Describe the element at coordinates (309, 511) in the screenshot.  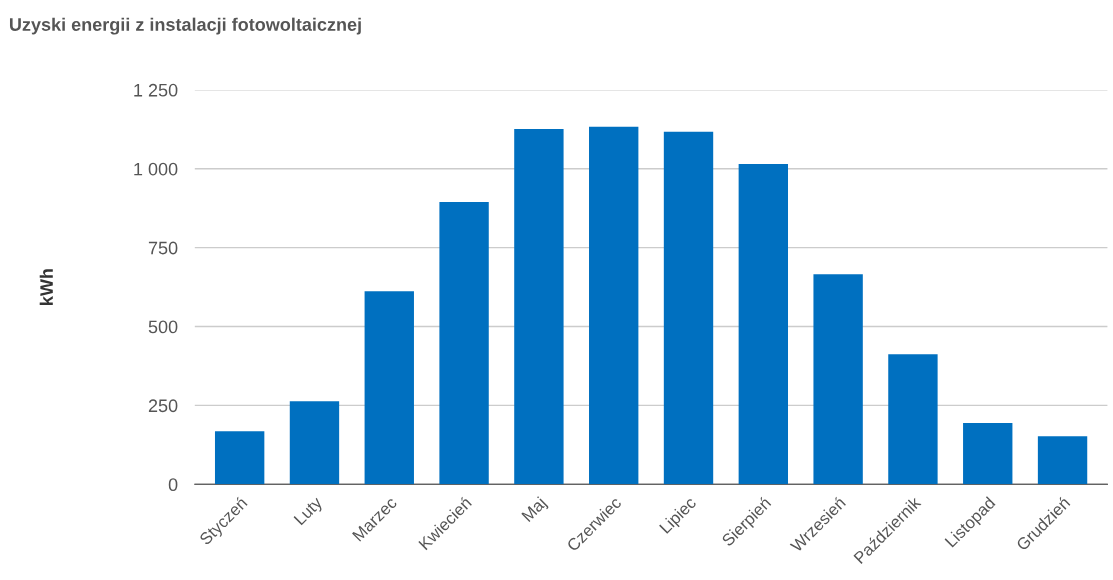
I see `x-tick-label: Luty` at that location.